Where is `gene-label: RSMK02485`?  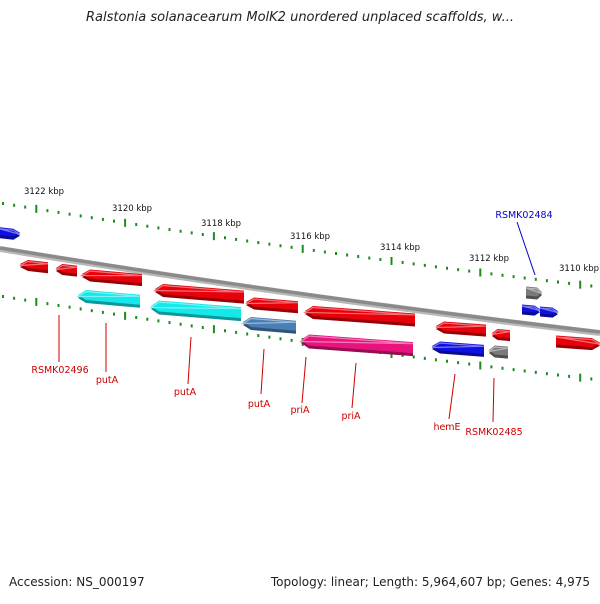 gene-label: RSMK02485 is located at coordinates (493, 432).